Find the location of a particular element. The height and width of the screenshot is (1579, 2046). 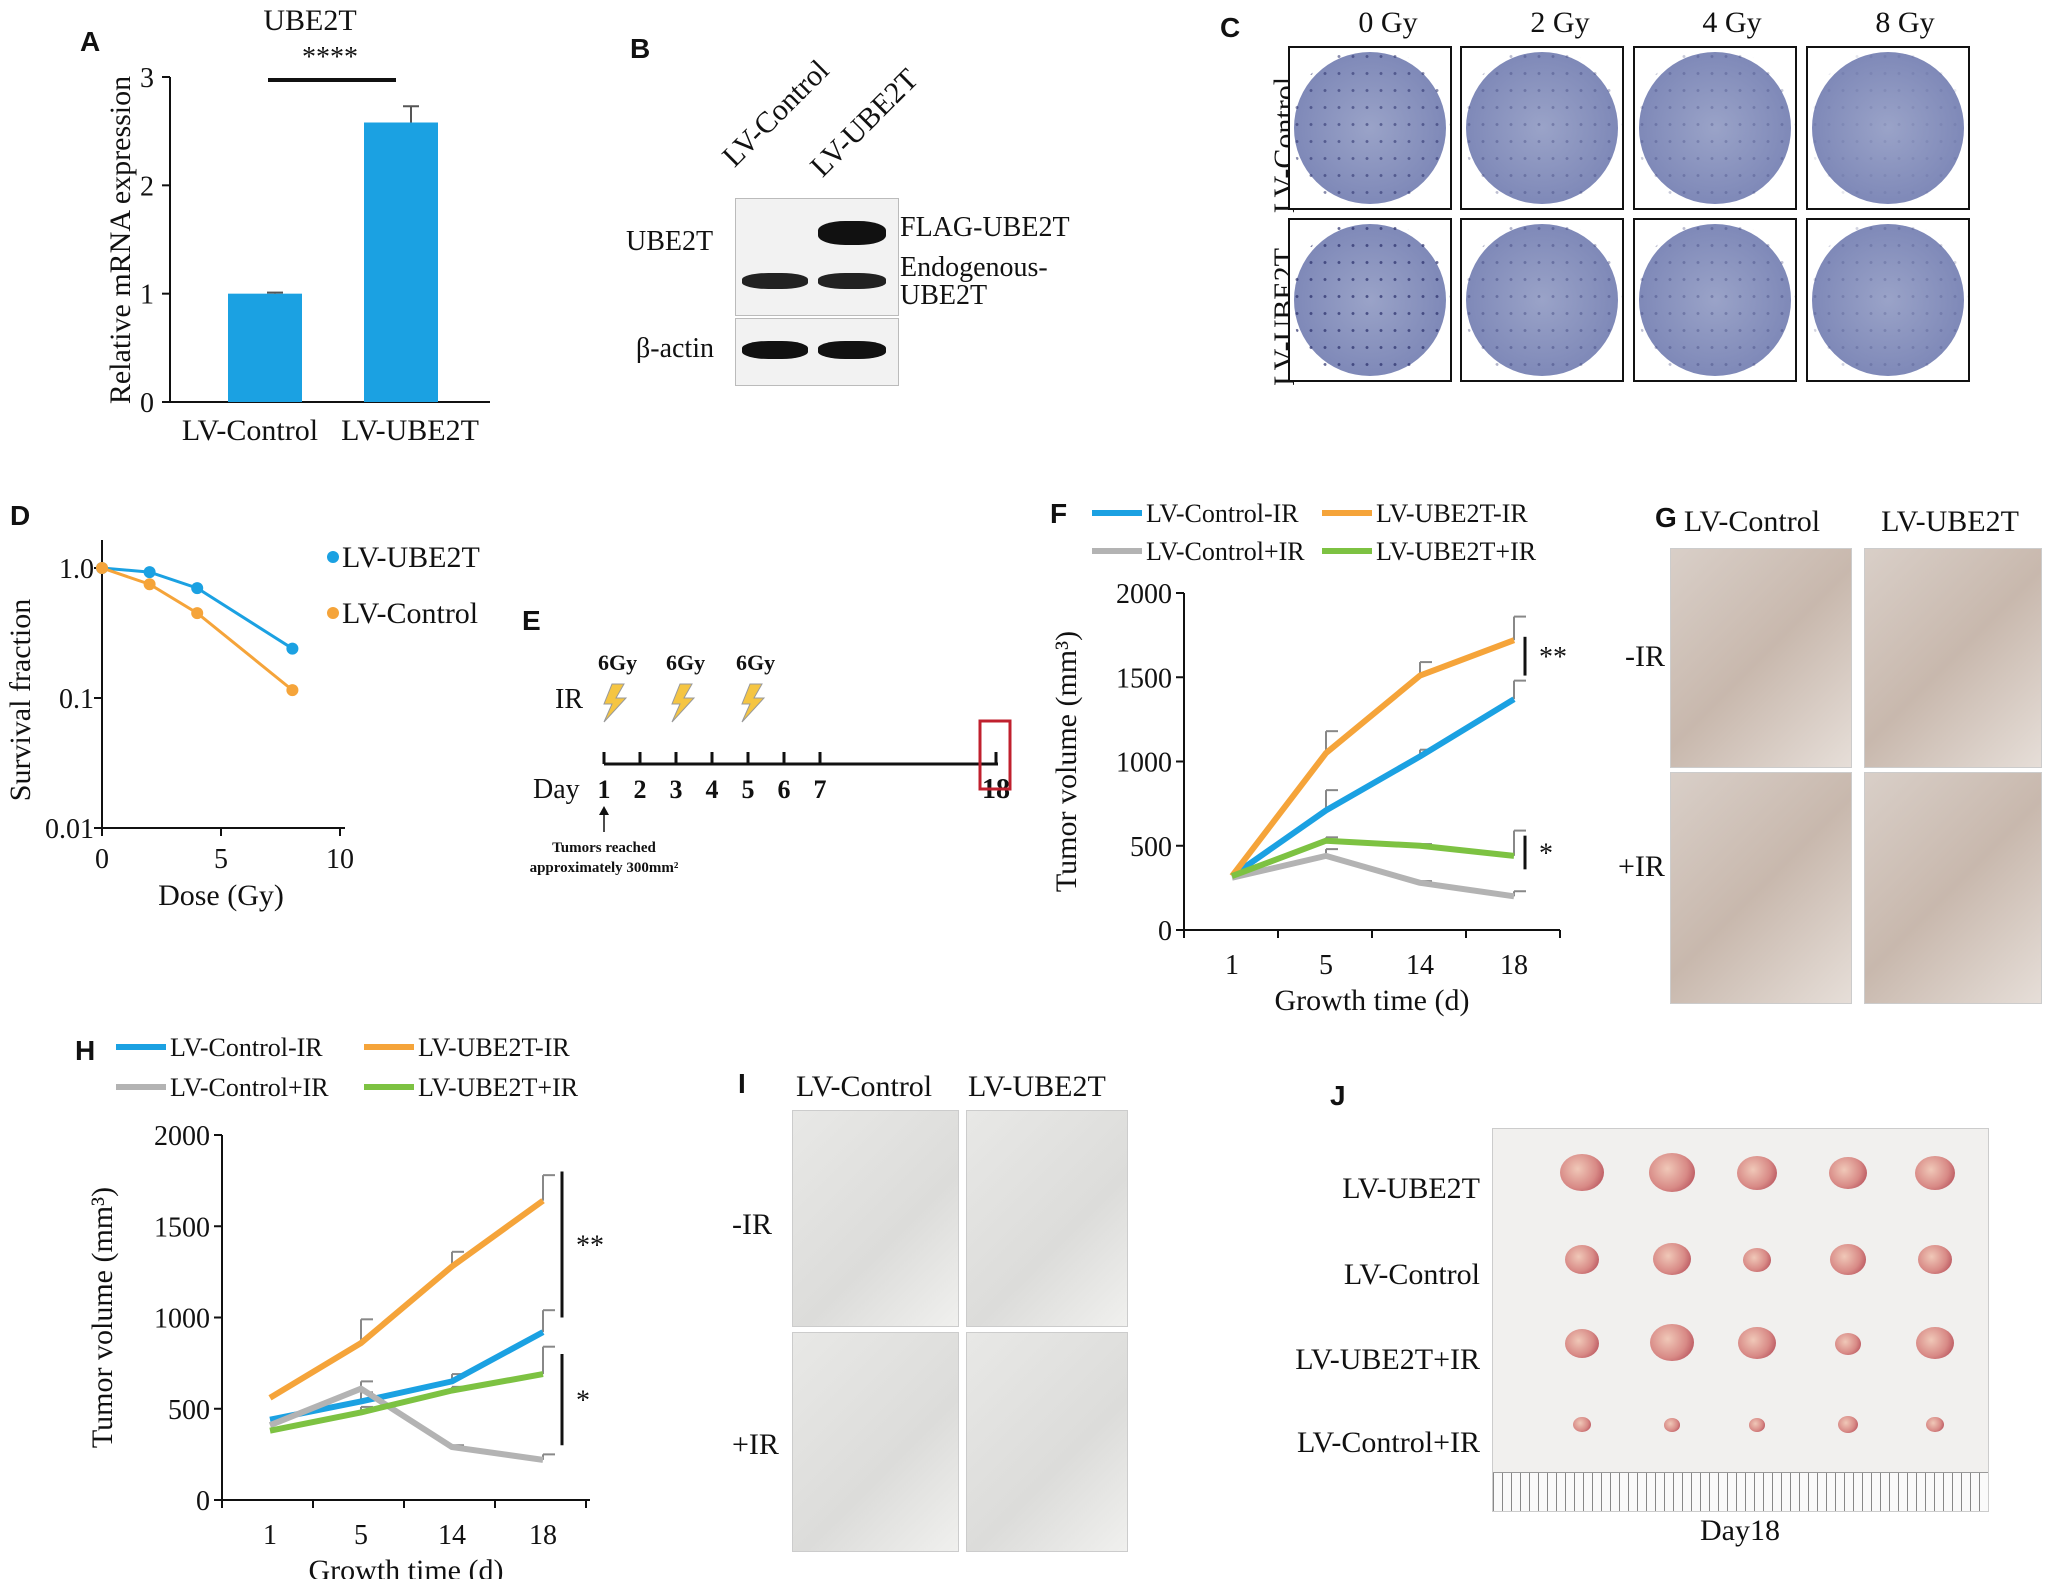

x-axis-title: Dose (Gy) is located at coordinates (221, 895).